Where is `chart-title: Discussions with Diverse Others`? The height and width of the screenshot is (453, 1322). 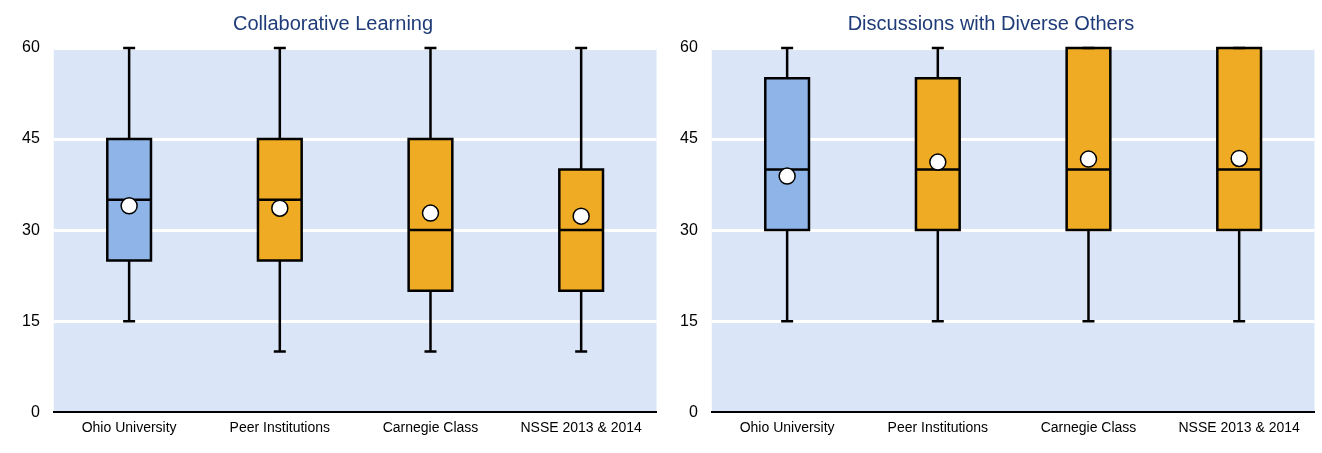
chart-title: Discussions with Diverse Others is located at coordinates (991, 22).